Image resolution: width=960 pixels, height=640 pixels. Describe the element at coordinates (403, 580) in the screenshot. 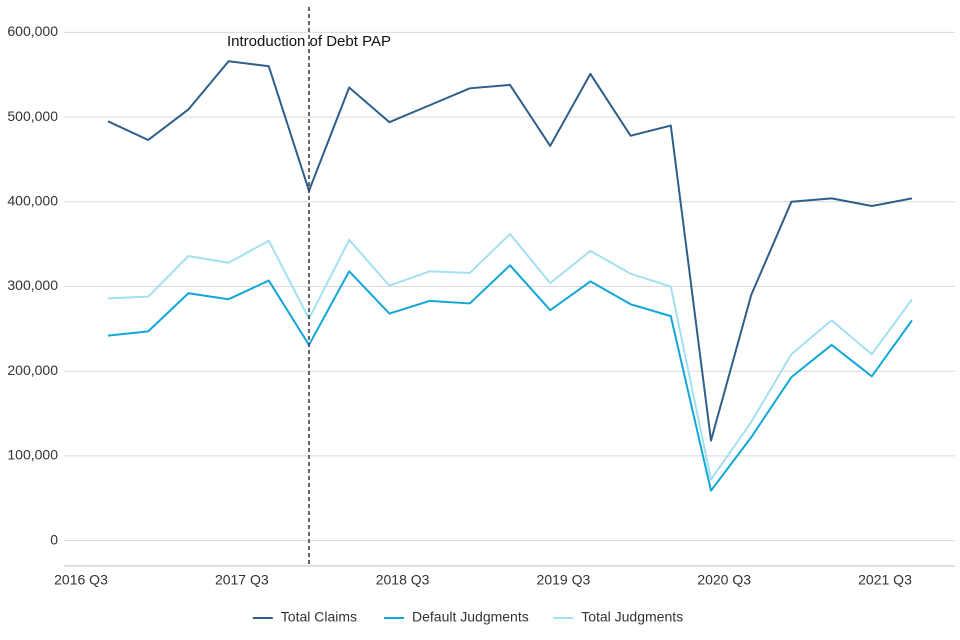

I see `x-tick-label: 2018 Q3` at that location.